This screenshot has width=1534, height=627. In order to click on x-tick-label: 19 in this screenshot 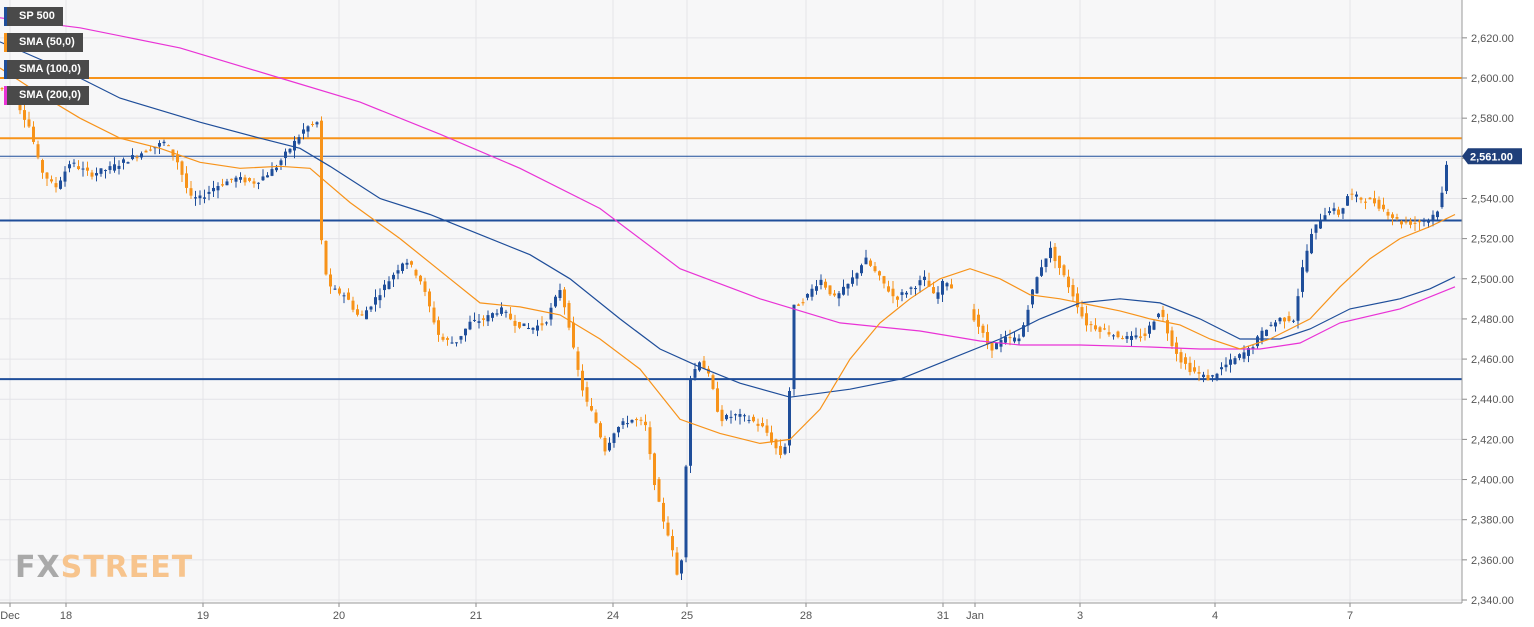, I will do `click(203, 616)`.